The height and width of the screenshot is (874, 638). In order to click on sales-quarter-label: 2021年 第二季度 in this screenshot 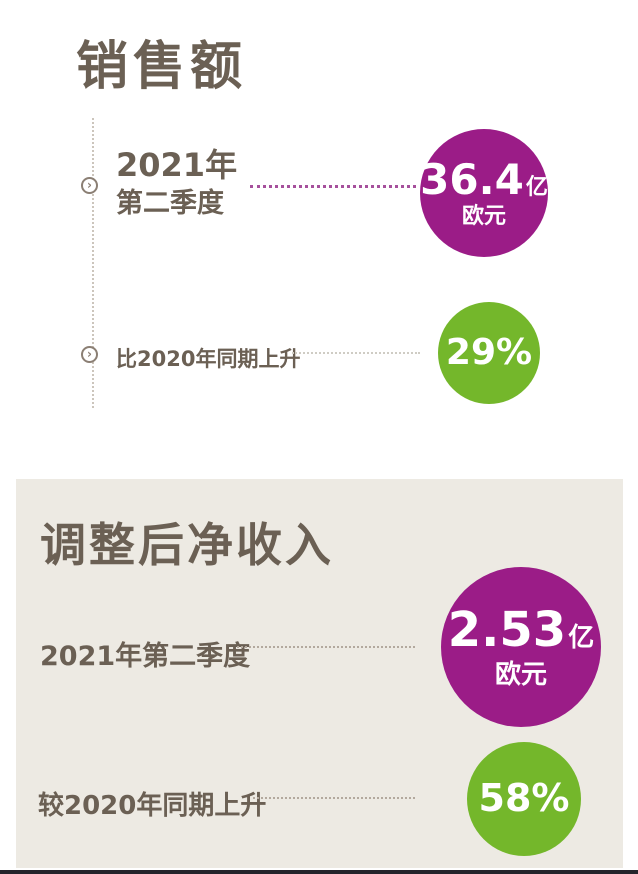, I will do `click(176, 183)`.